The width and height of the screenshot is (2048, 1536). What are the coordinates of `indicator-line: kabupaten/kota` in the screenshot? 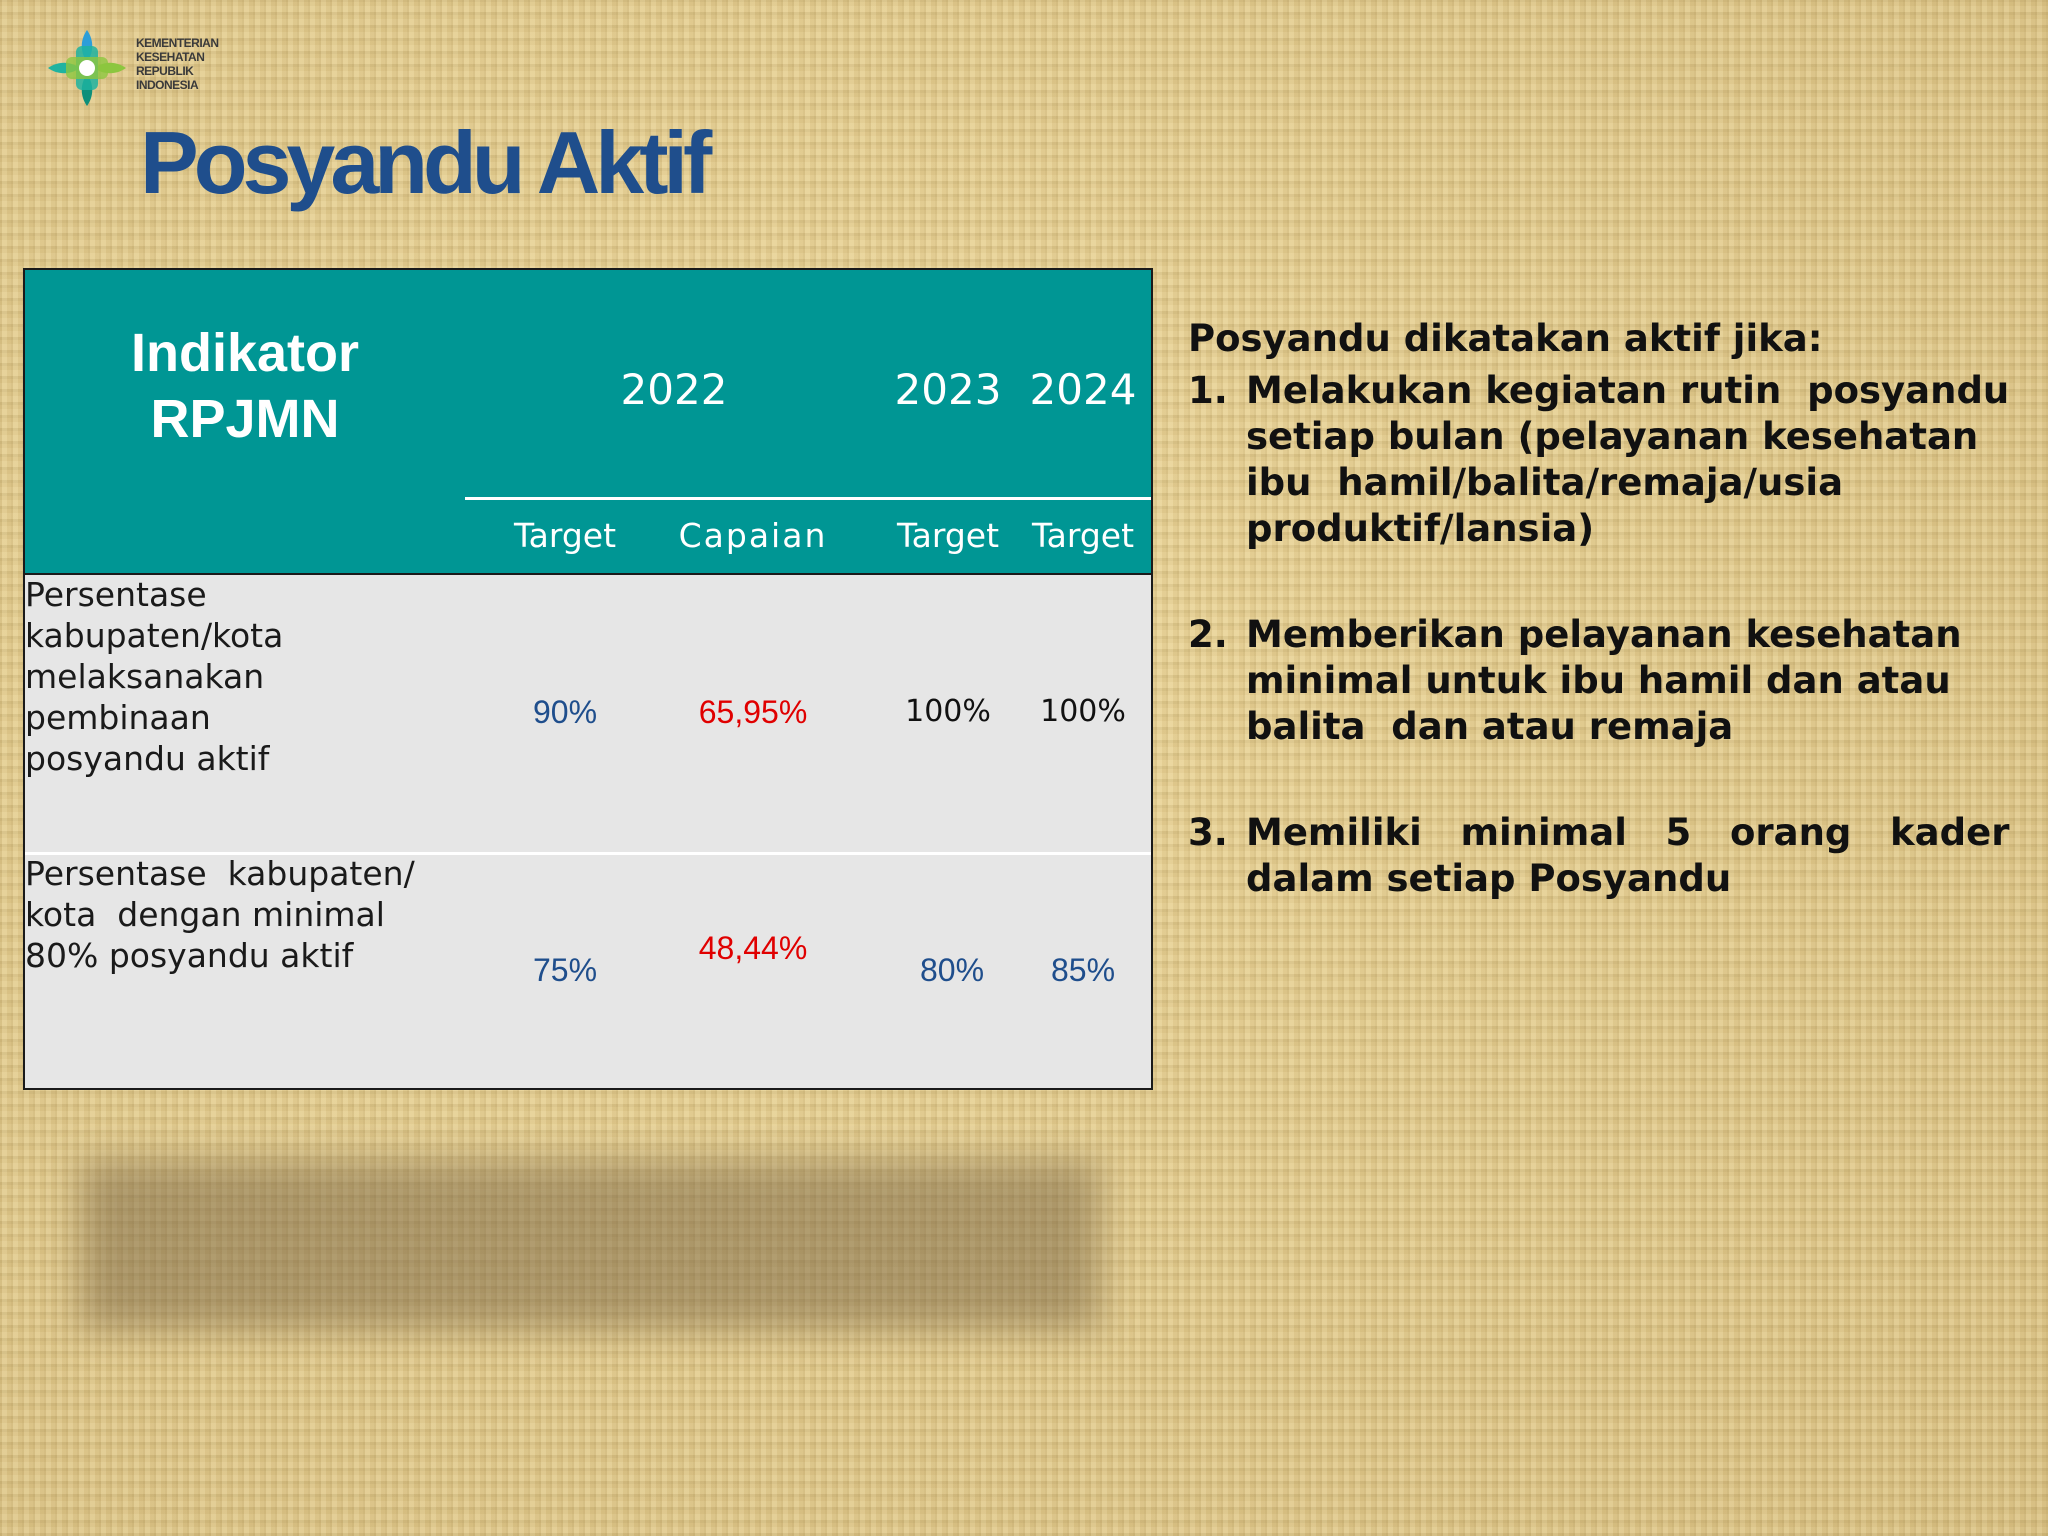 It's located at (154, 635).